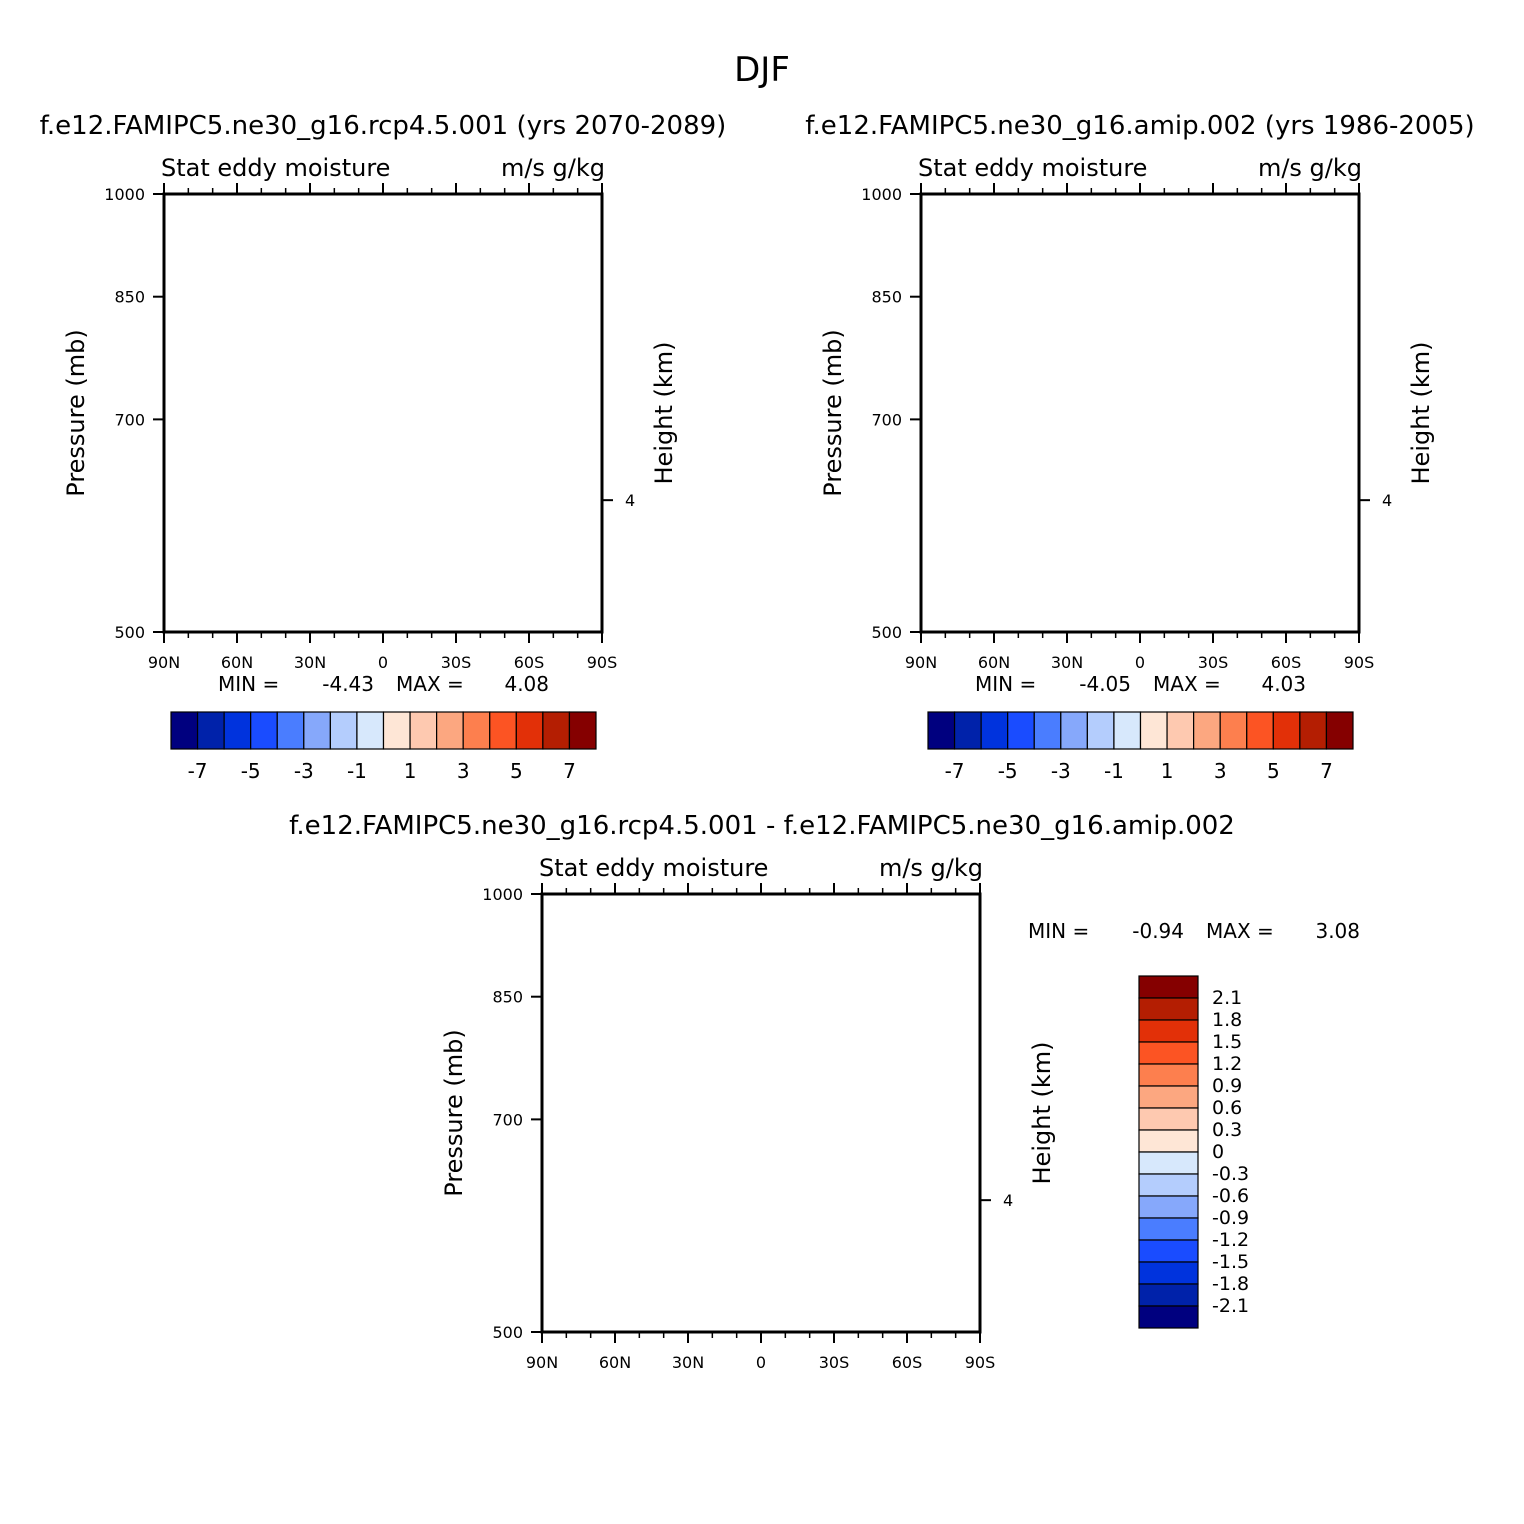  I want to click on x-tick-label: 90S, so click(602, 662).